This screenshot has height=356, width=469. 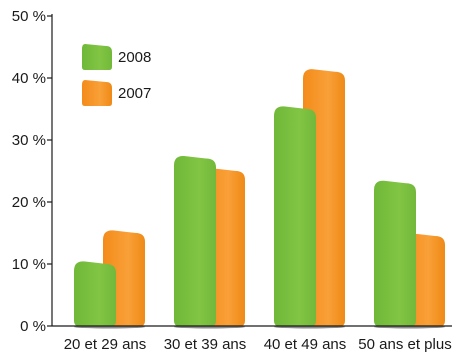 I want to click on y-tick-label: 10 %, so click(x=29, y=264).